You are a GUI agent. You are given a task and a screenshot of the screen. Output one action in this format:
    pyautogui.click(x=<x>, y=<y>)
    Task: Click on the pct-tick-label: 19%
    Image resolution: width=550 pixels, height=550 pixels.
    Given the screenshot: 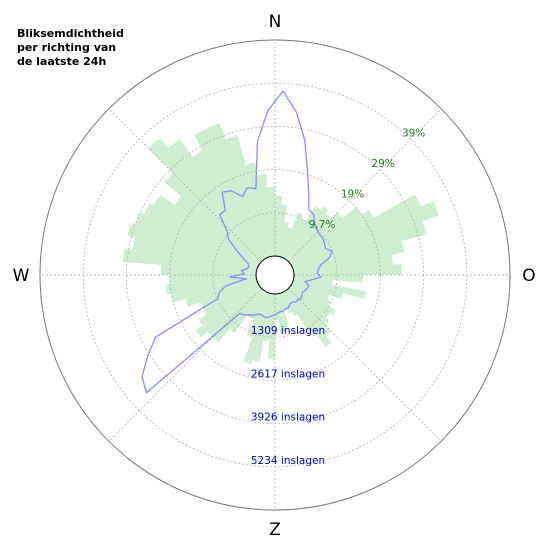 What is the action you would take?
    pyautogui.click(x=352, y=194)
    